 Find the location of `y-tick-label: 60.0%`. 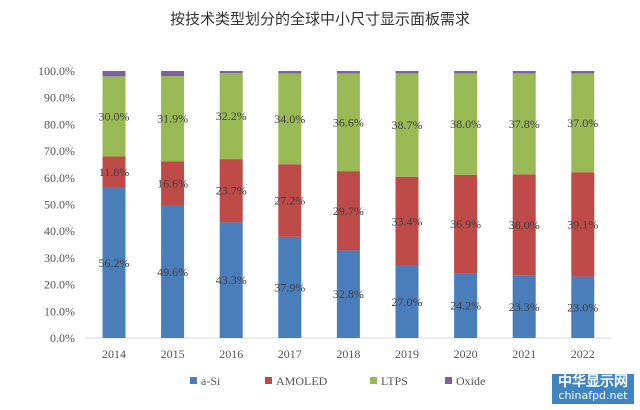

y-tick-label: 60.0% is located at coordinates (59, 178).